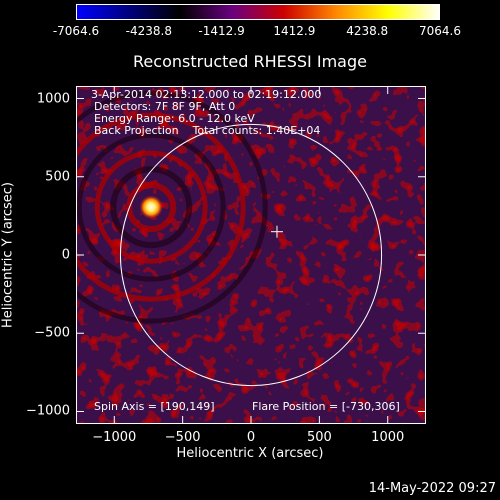  What do you see at coordinates (294, 31) in the screenshot?
I see `colorbar-tick-label: 1412.9` at bounding box center [294, 31].